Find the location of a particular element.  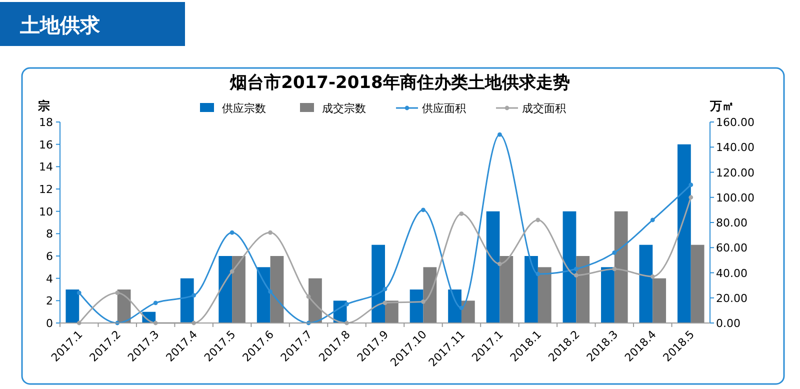

legend-label: 供应宗数 is located at coordinates (244, 108).